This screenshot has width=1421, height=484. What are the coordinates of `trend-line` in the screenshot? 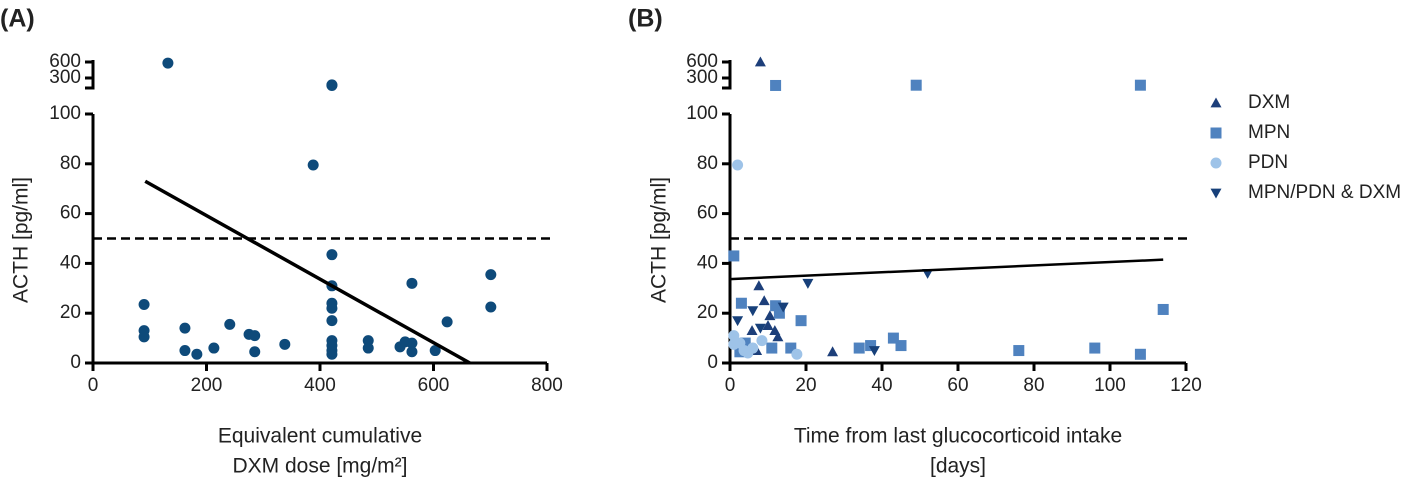 It's located at (946, 269).